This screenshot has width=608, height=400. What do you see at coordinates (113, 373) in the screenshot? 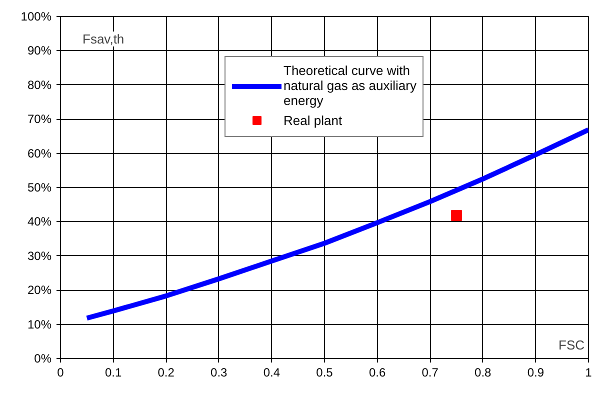
I see `x-tick-label: 0.1` at bounding box center [113, 373].